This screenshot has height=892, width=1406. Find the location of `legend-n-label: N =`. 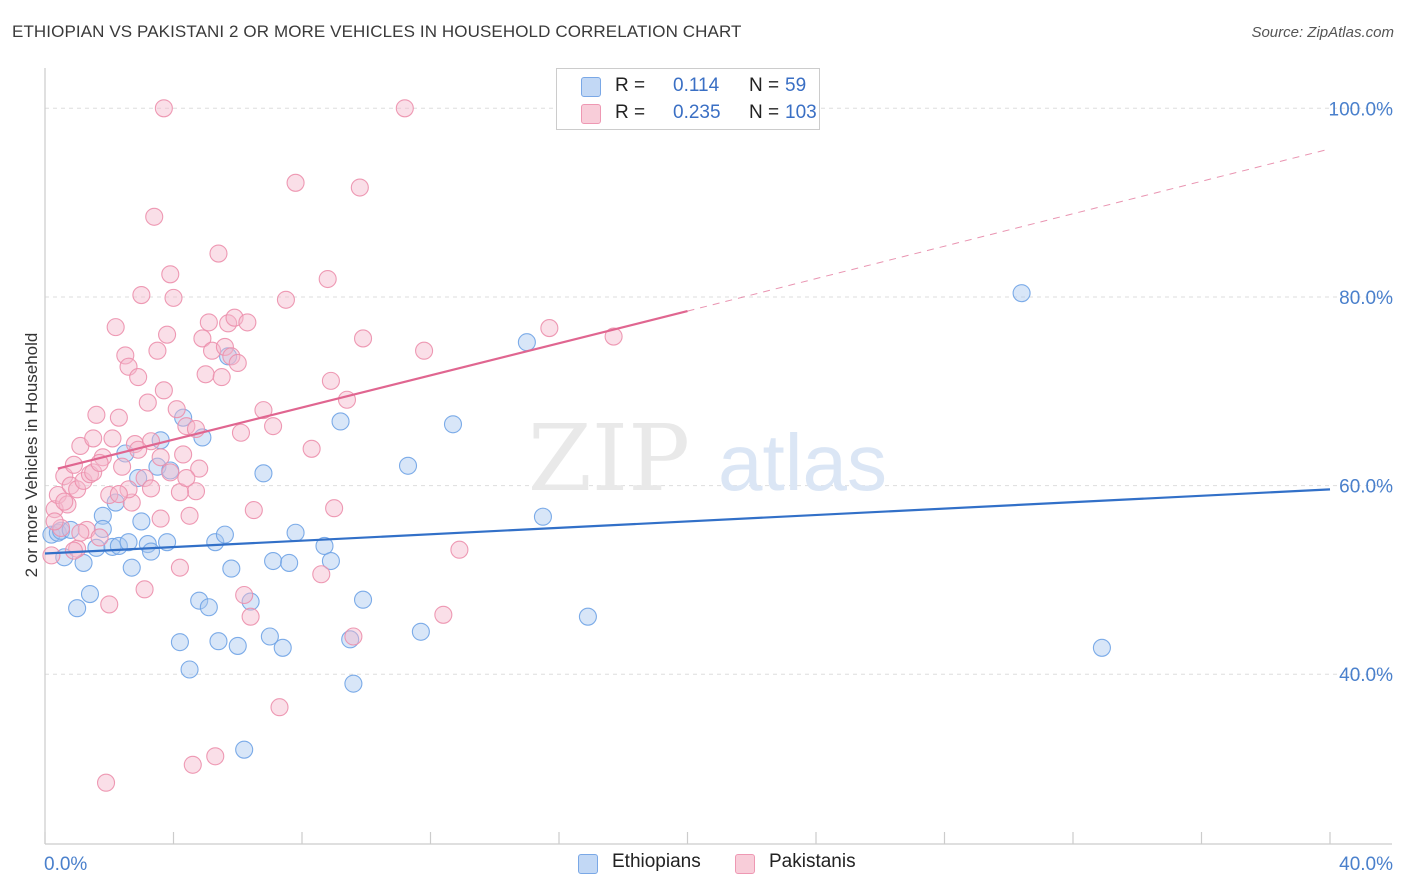

legend-n-label: N = is located at coordinates (764, 112).